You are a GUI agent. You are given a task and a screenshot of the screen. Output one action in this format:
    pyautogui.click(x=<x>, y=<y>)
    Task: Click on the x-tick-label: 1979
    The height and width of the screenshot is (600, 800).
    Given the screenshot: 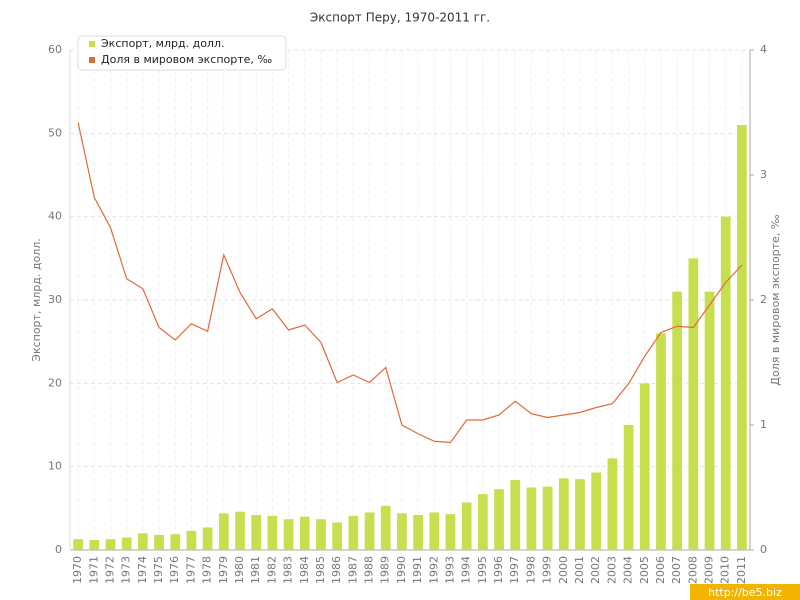 What is the action you would take?
    pyautogui.click(x=223, y=570)
    